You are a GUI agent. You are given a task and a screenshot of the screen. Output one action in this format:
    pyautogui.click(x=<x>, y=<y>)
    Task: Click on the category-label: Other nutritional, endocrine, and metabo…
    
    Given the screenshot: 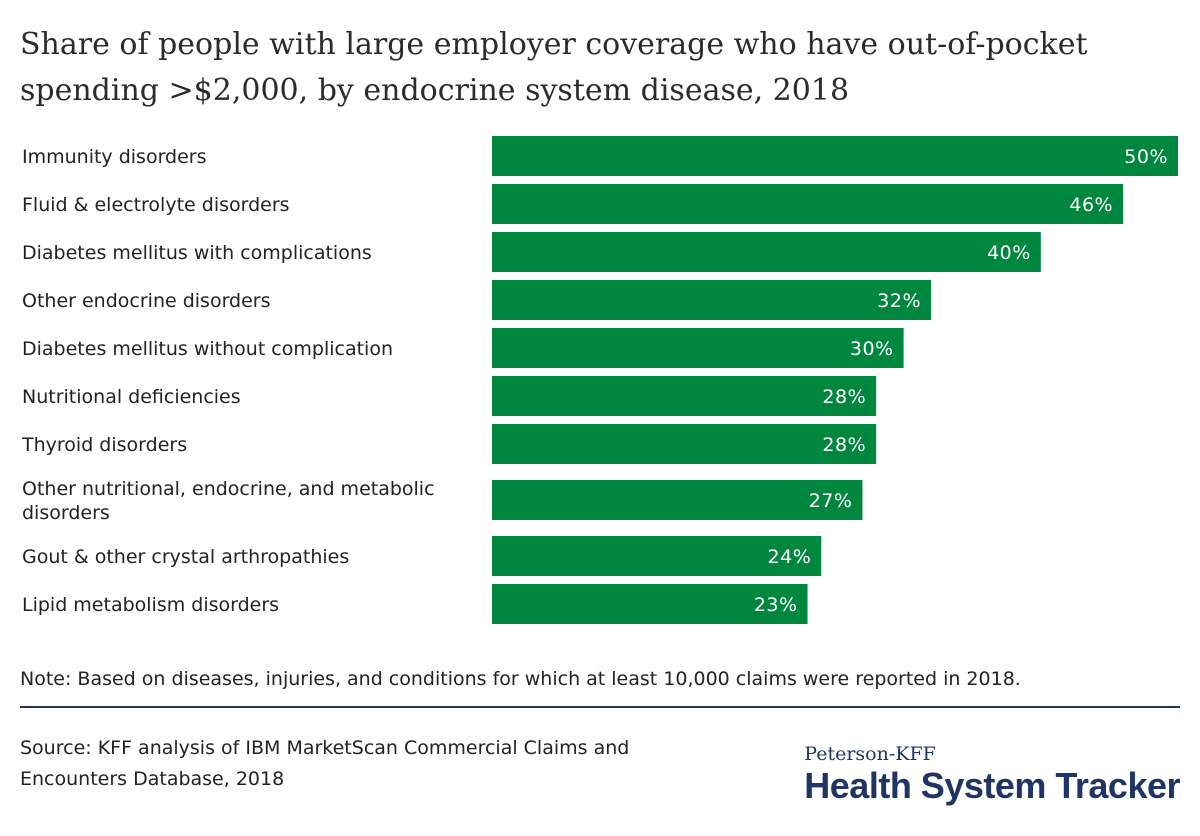 What is the action you would take?
    pyautogui.click(x=228, y=489)
    